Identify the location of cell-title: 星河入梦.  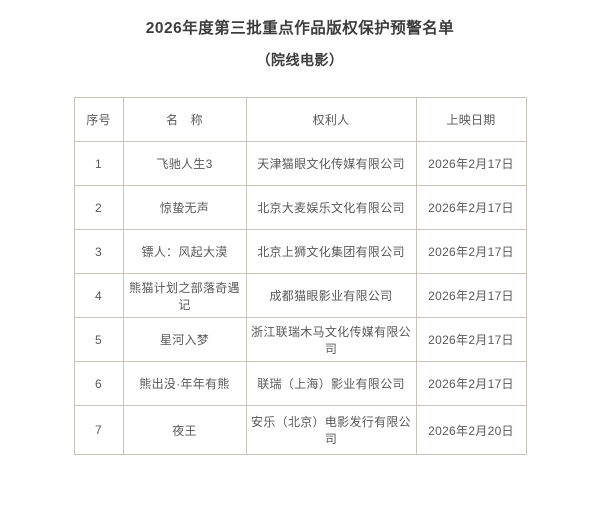
(184, 339).